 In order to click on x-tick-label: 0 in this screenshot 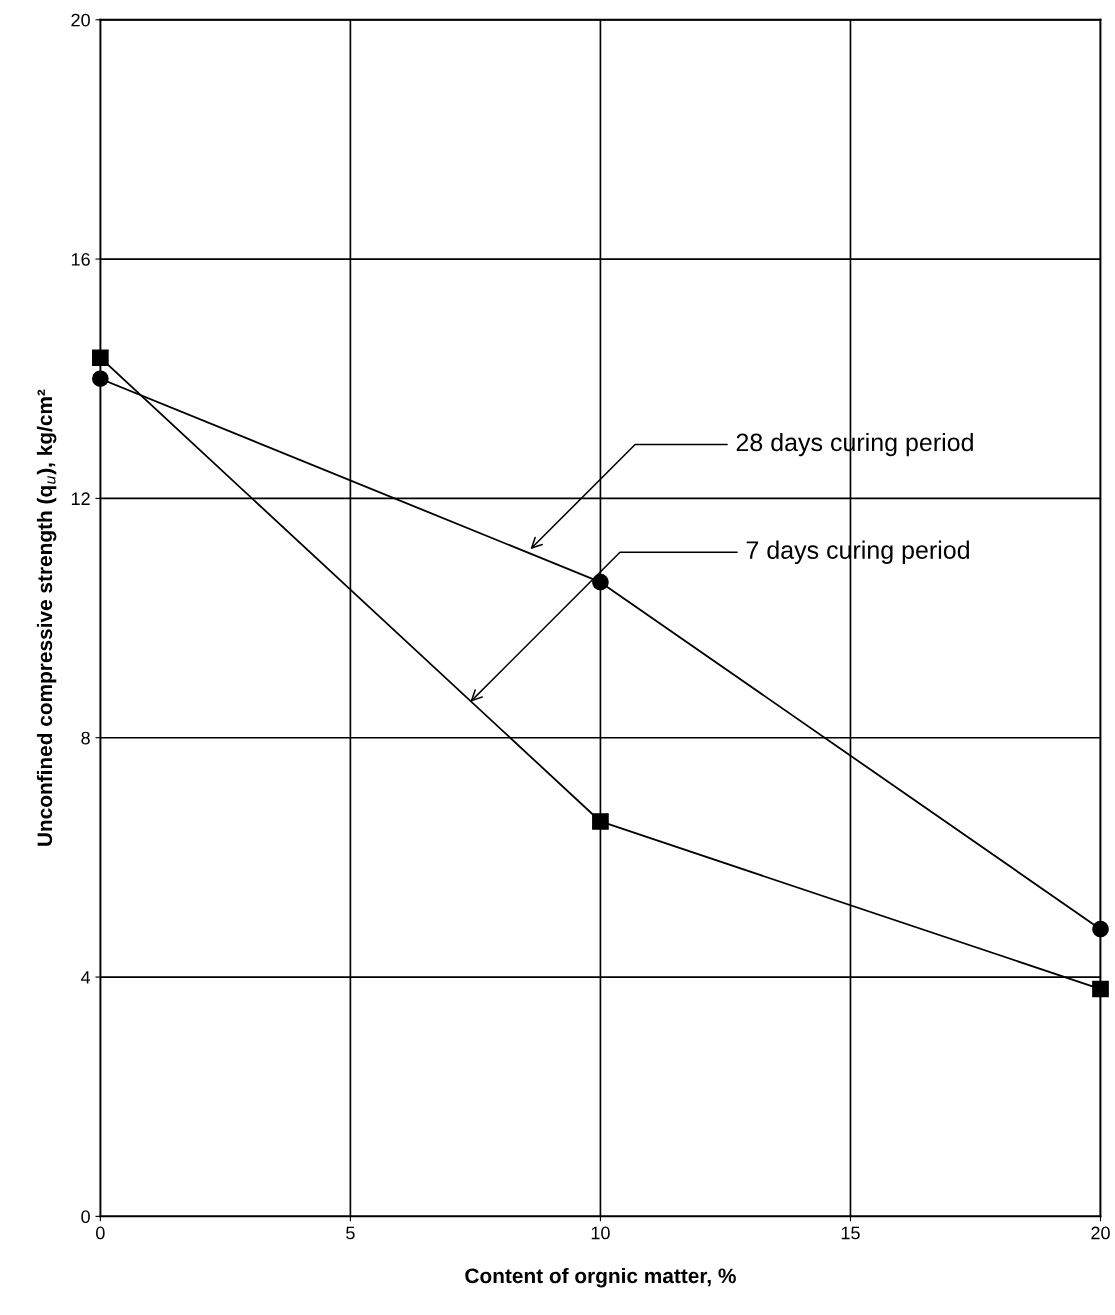, I will do `click(100, 1233)`.